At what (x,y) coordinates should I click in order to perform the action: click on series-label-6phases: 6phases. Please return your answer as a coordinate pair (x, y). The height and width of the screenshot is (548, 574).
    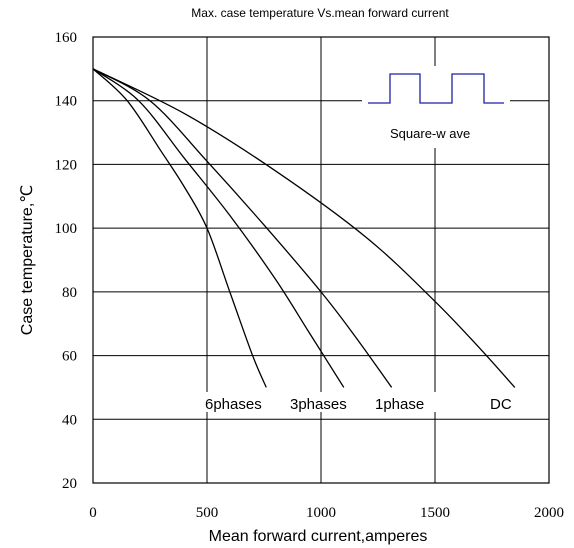
    Looking at the image, I should click on (233, 404).